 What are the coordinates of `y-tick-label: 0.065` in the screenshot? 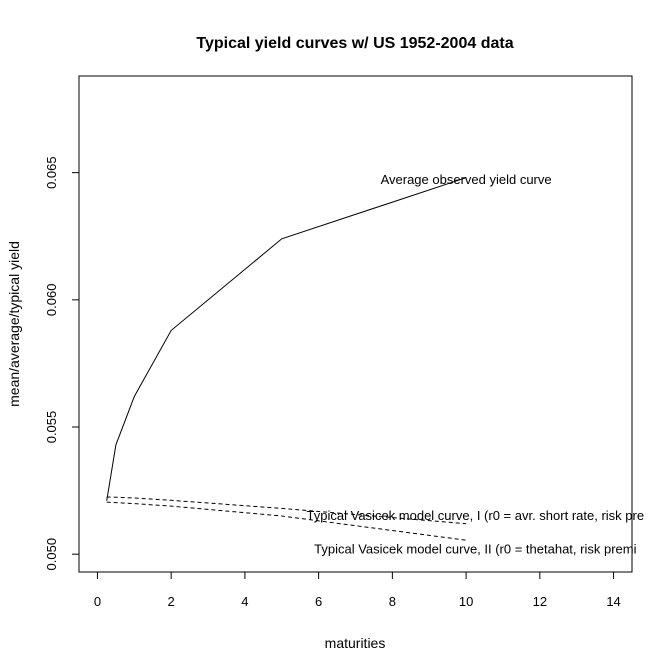 It's located at (51, 172).